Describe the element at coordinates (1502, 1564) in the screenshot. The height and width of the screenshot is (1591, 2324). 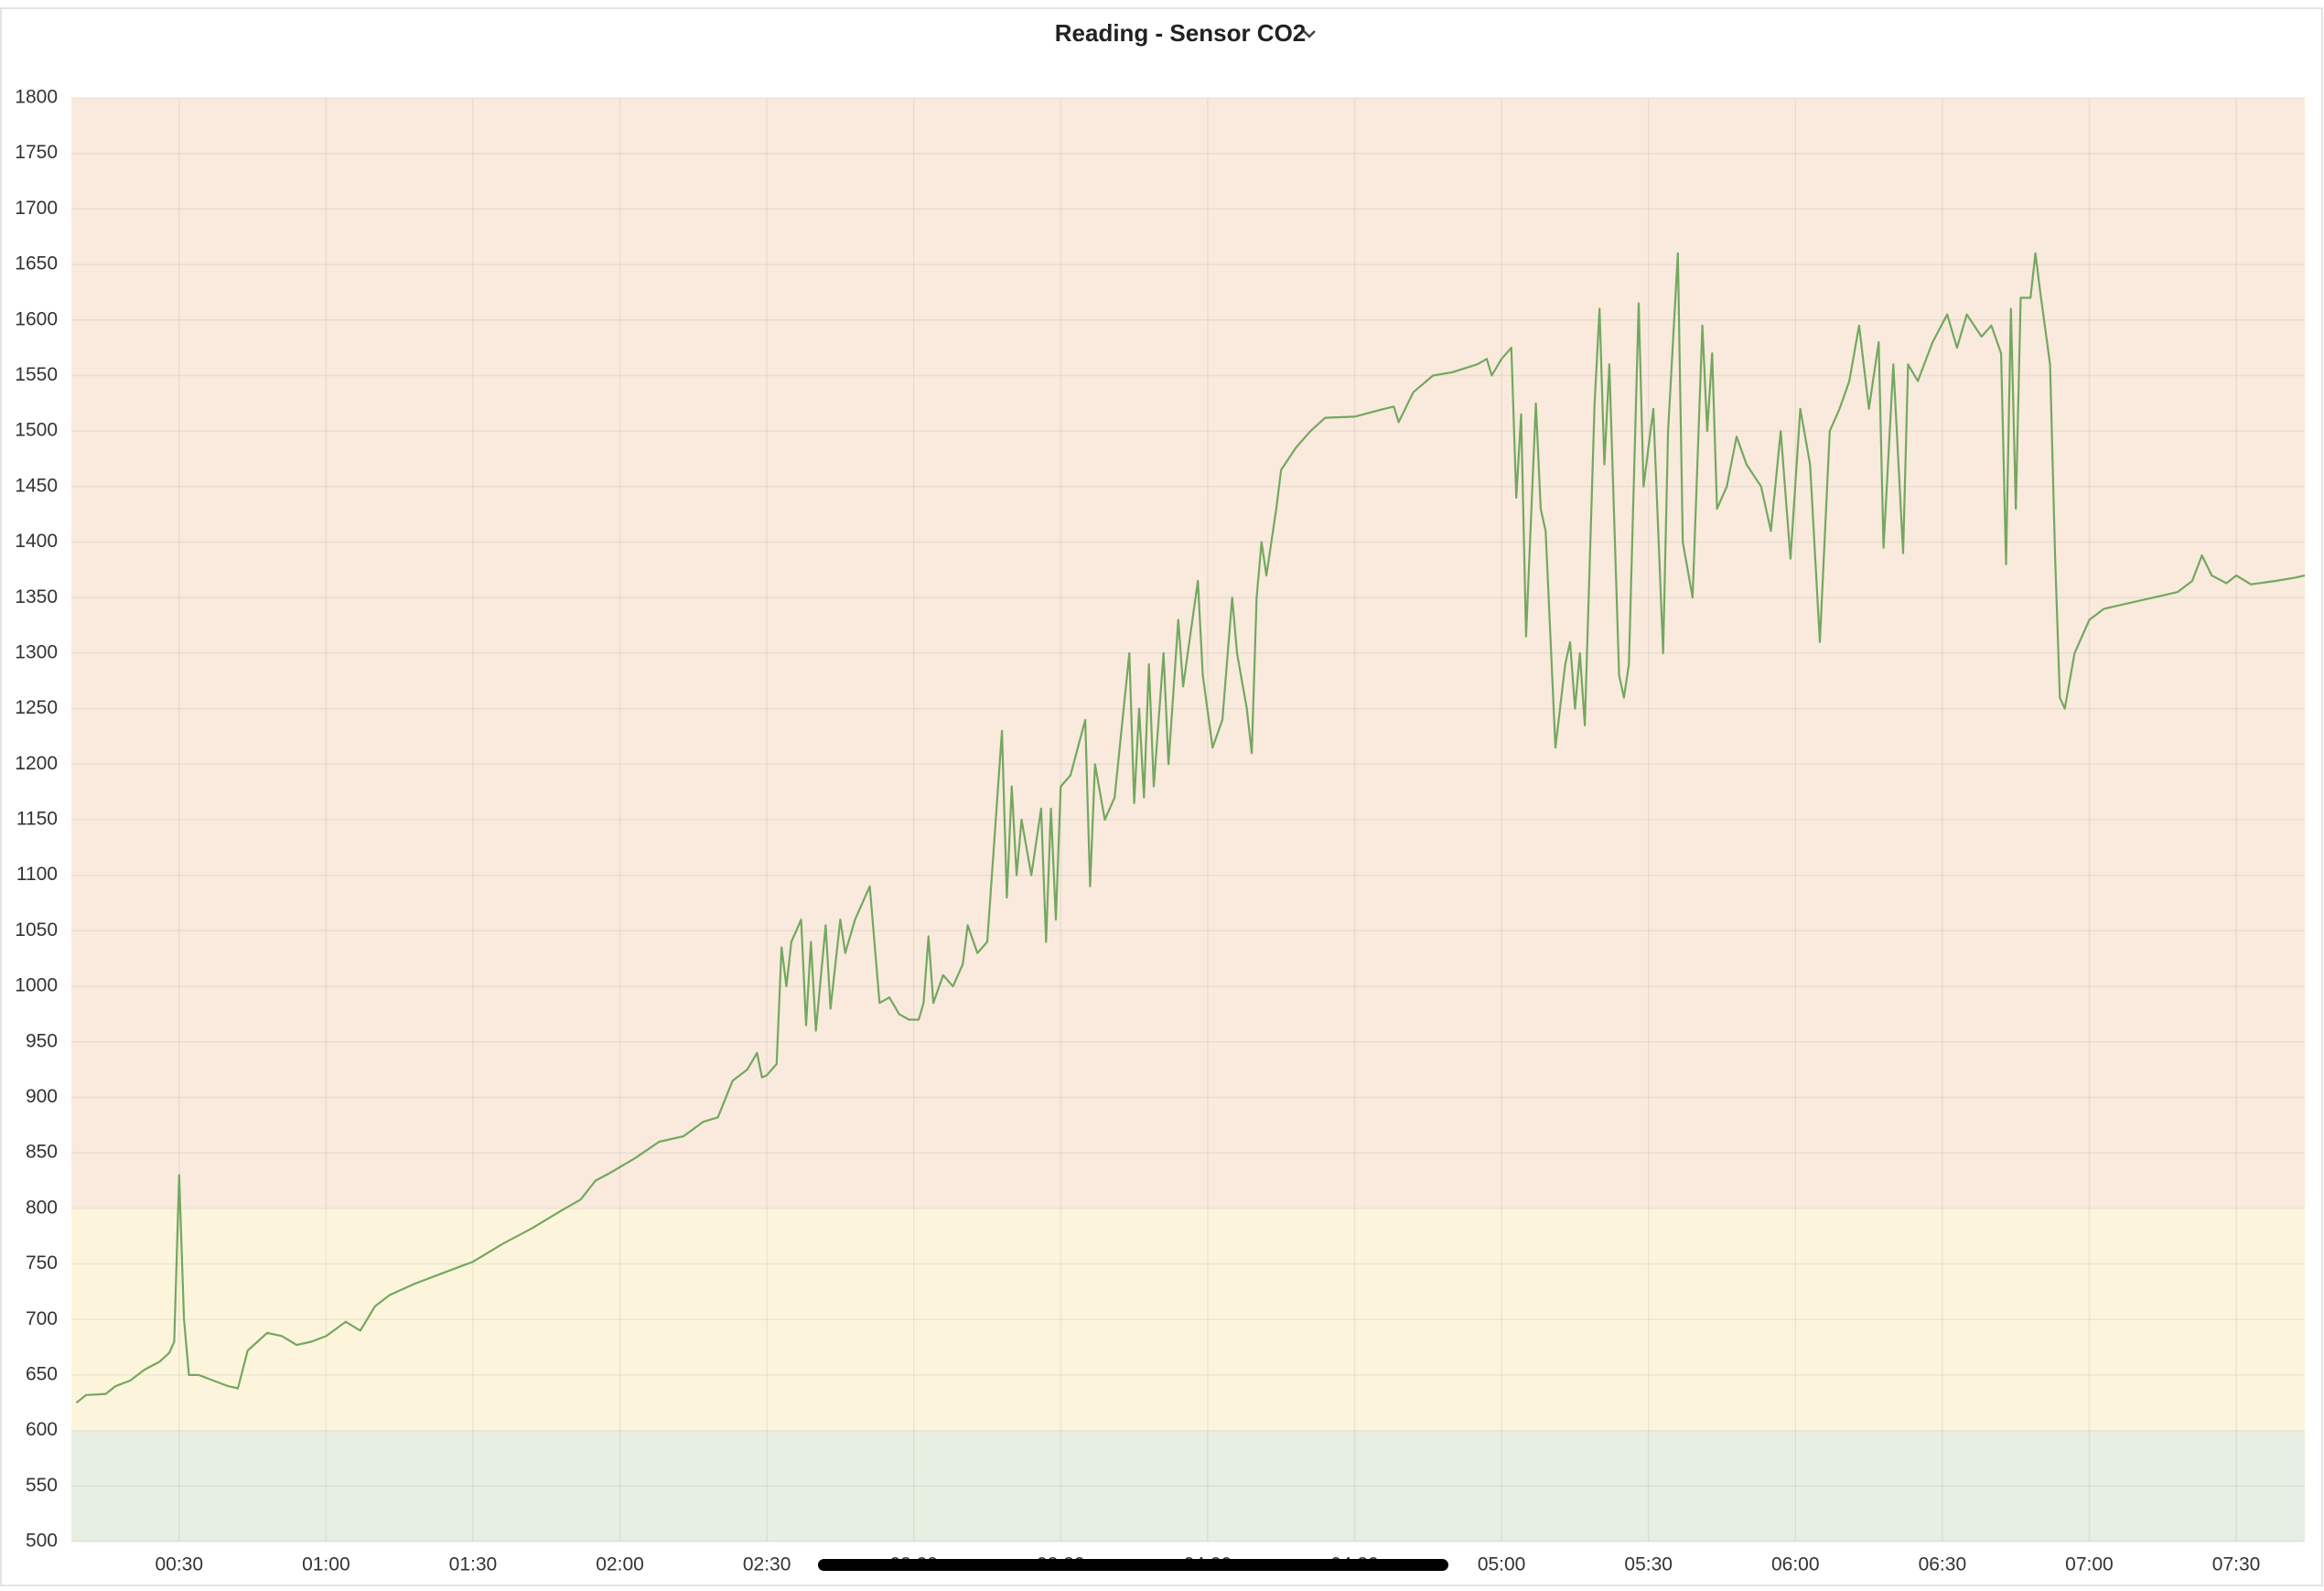
I see `x-tick-label: 05:00` at that location.